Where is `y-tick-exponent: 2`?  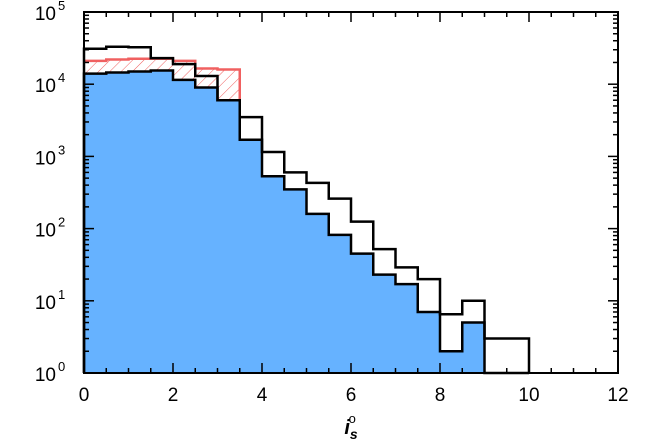 y-tick-exponent: 2 is located at coordinates (61, 222).